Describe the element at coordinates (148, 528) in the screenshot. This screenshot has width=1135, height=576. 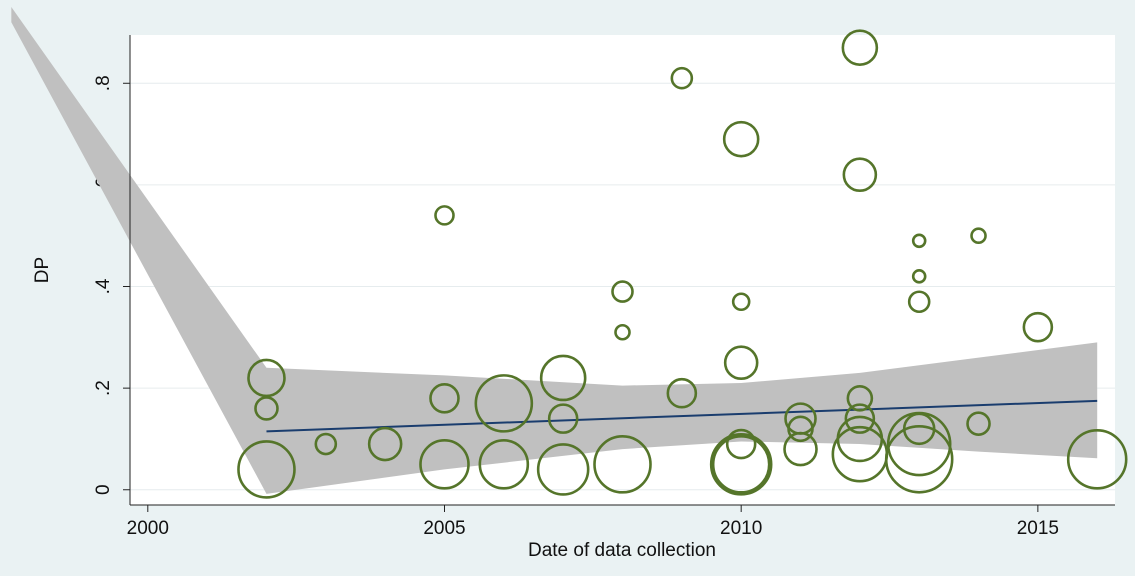
I see `x-tick-label: 2000` at that location.